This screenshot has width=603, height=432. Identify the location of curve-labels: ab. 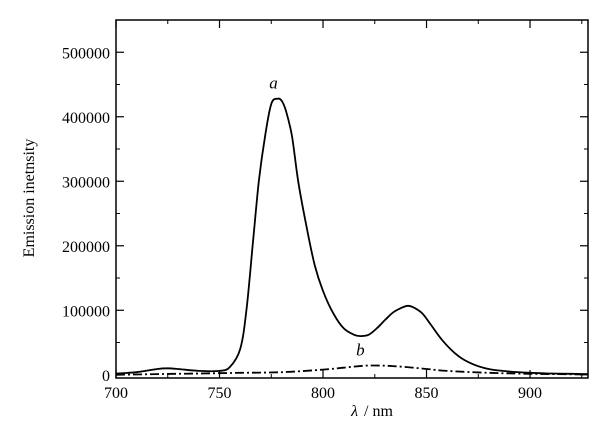
(316, 217).